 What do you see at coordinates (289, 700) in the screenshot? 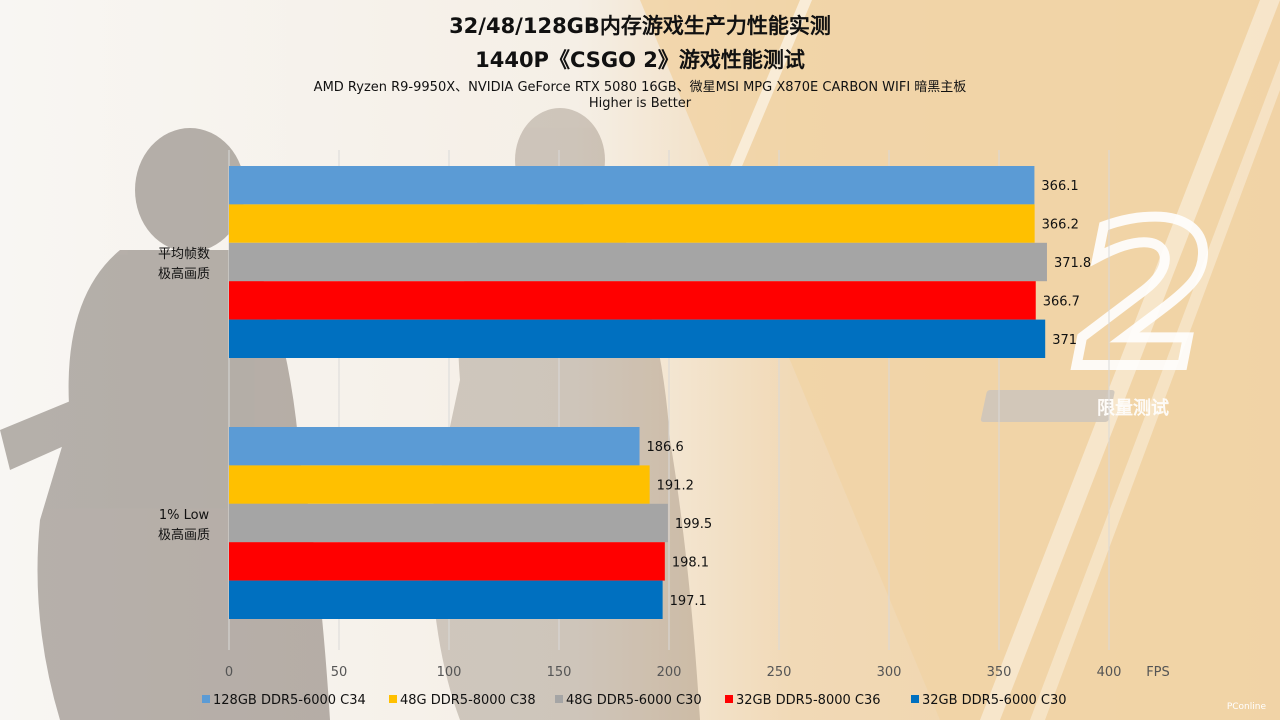
I see `legend-entry: 128GB DDR5-6000 C34` at bounding box center [289, 700].